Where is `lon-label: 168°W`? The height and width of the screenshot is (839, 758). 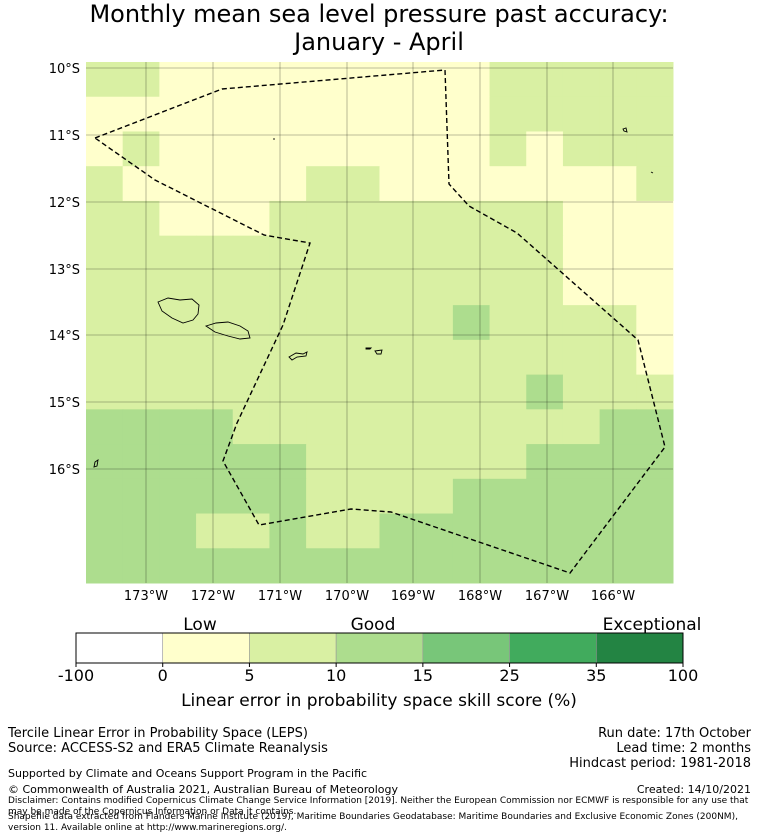 lon-label: 168°W is located at coordinates (480, 594).